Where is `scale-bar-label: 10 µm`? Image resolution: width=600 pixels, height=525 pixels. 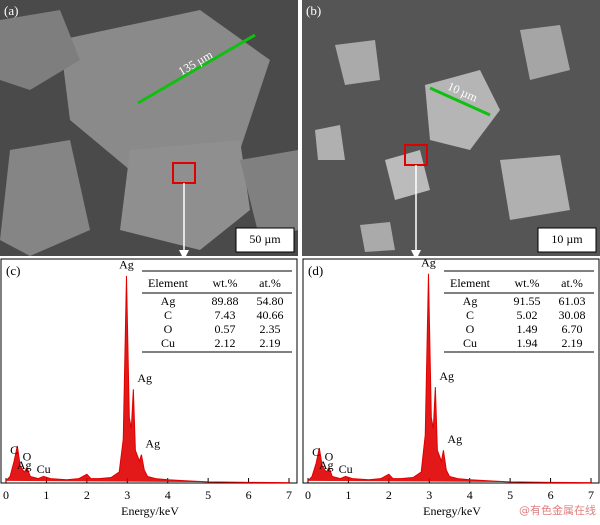
scale-bar-label: 10 µm is located at coordinates (567, 239).